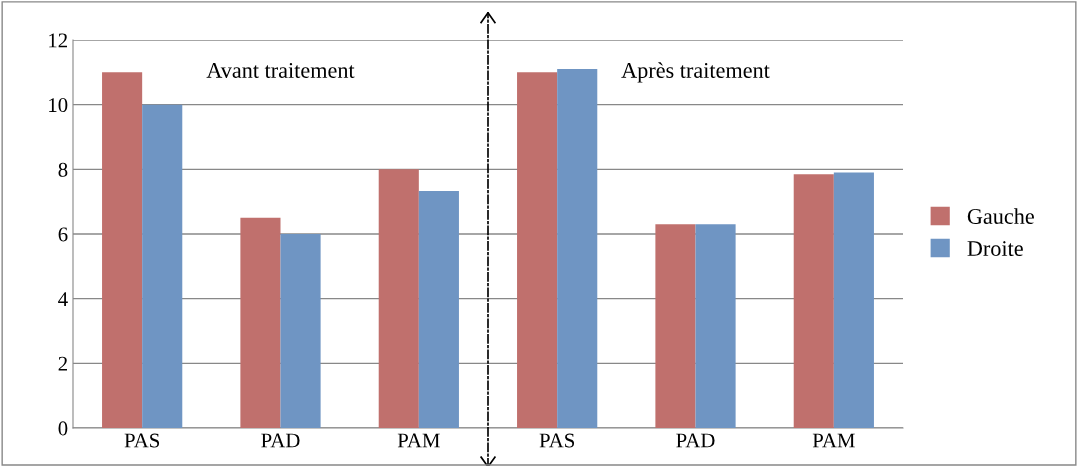 Image resolution: width=1078 pixels, height=466 pixels. What do you see at coordinates (280, 70) in the screenshot?
I see `annotation: Avant traitement` at bounding box center [280, 70].